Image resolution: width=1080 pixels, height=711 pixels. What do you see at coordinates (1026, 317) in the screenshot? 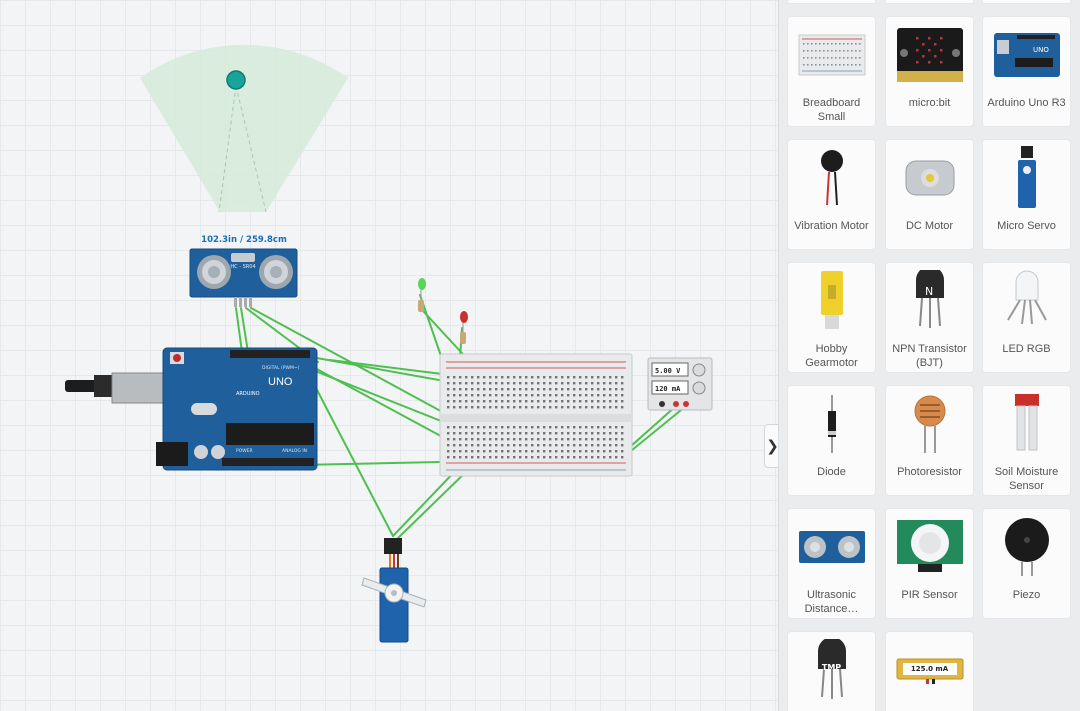
I see `component-tile-led-rgb: LED RGB` at bounding box center [1026, 317].